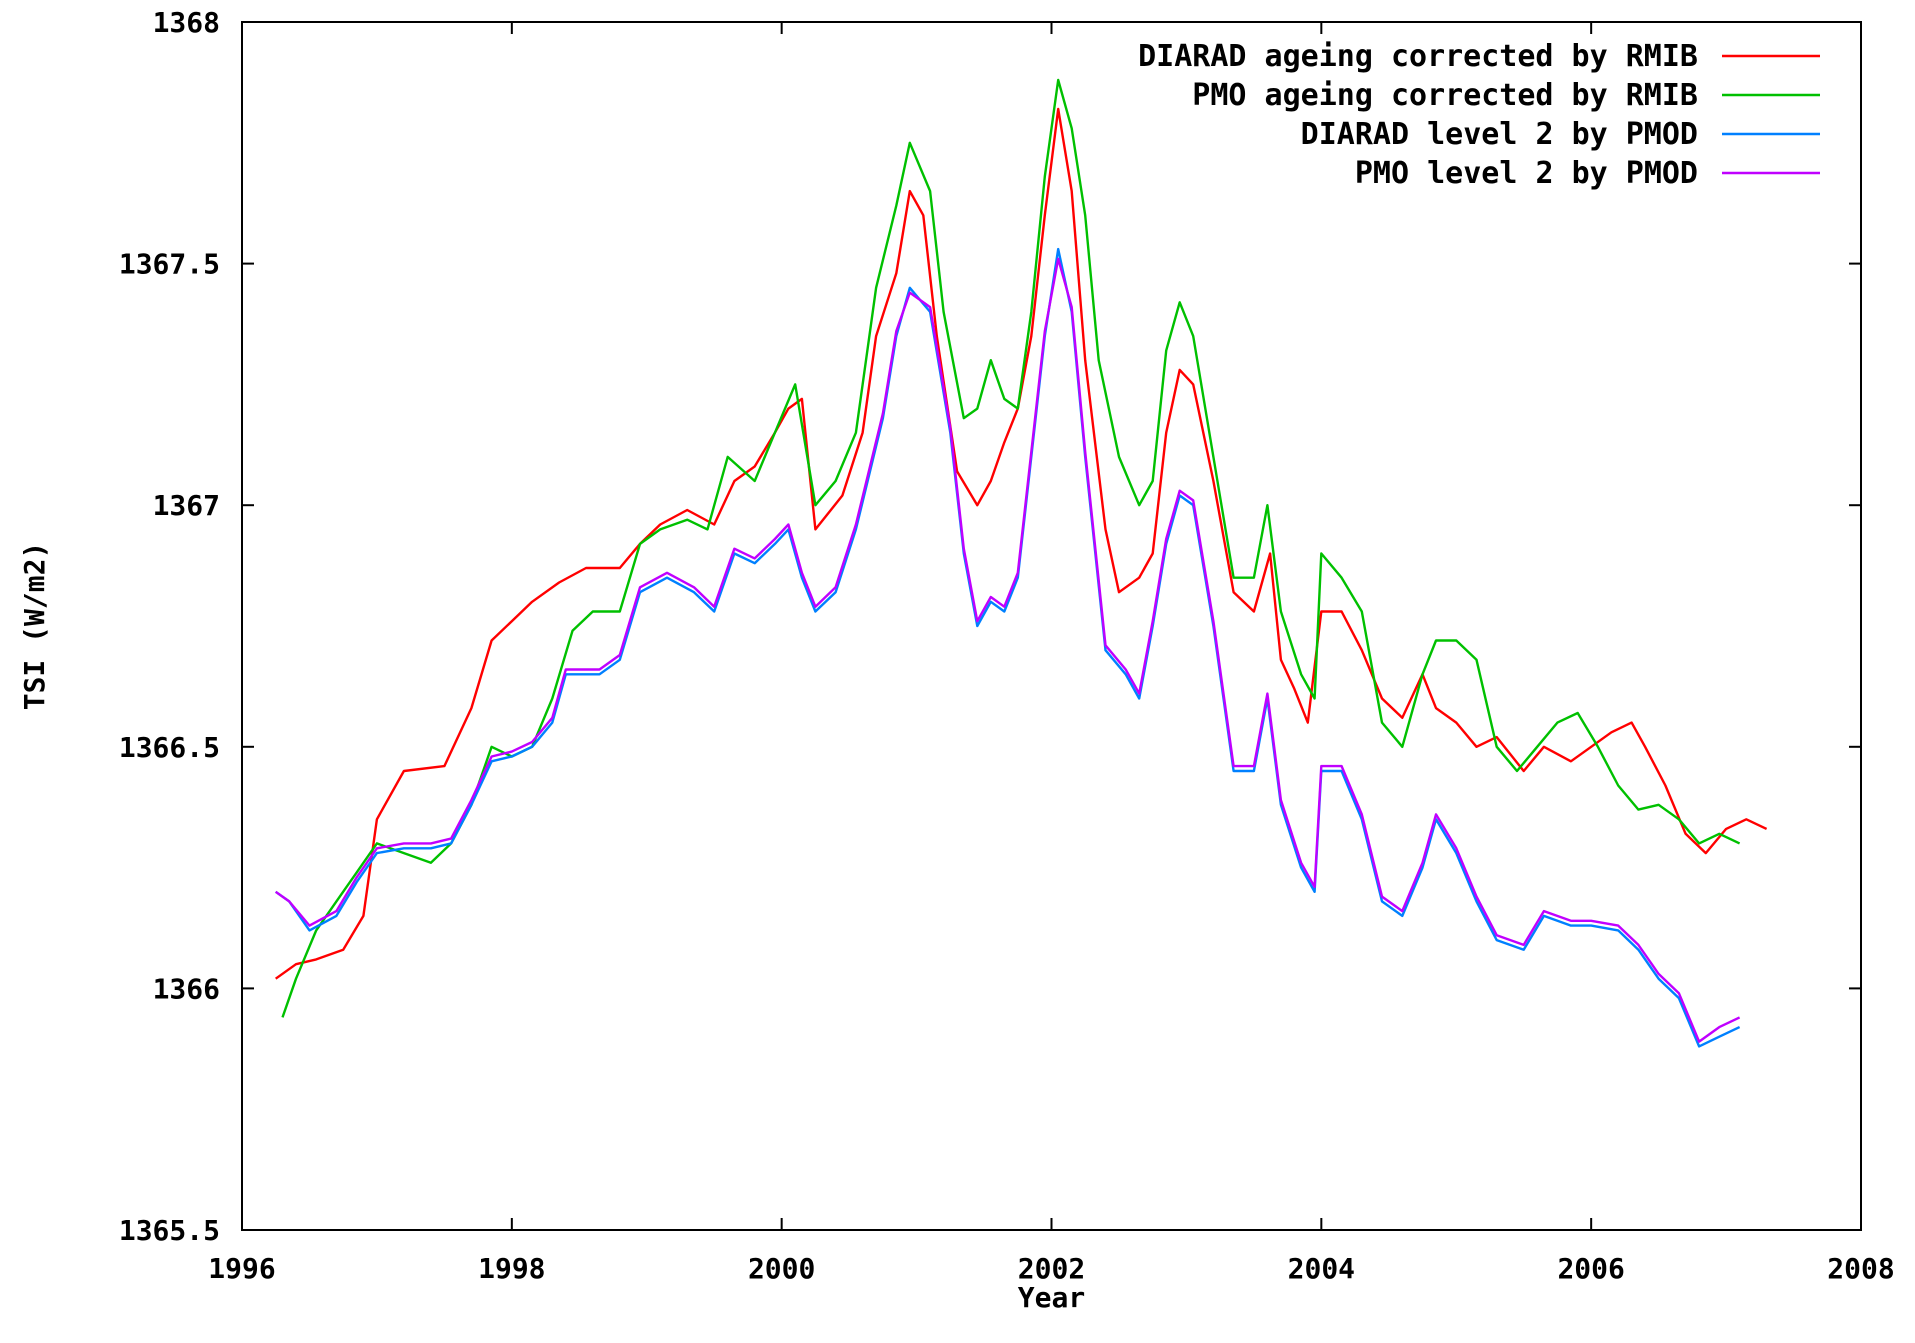 This screenshot has width=1915, height=1343. I want to click on y-tick-label: 1366.5, so click(169, 747).